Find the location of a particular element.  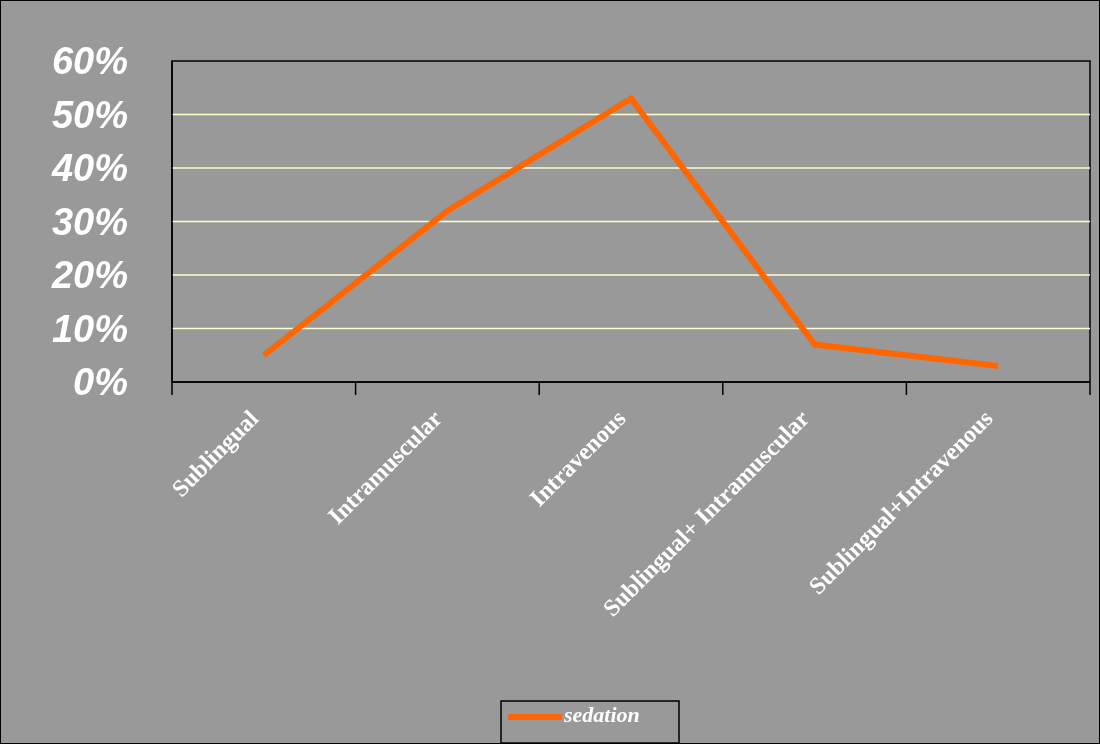

y-tick-label: 30% is located at coordinates (89, 221).